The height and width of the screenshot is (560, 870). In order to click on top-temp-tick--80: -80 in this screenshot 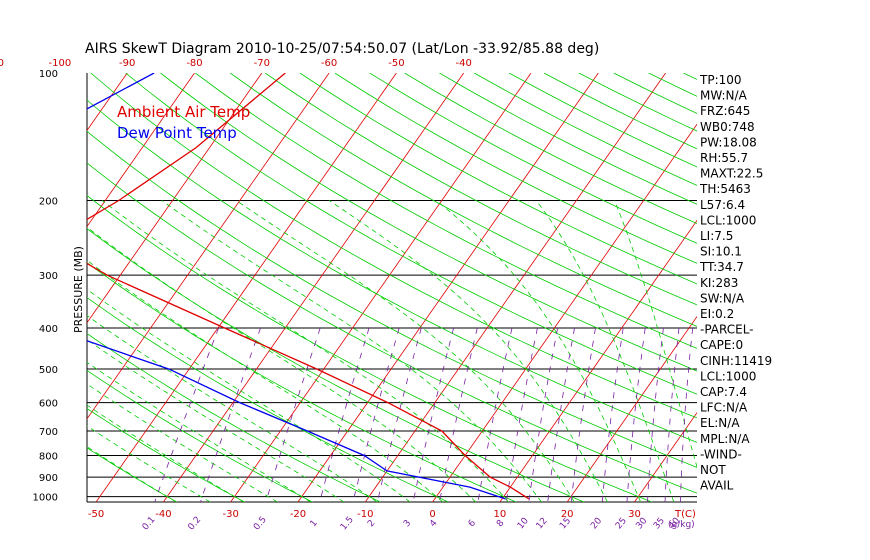, I will do `click(194, 63)`.